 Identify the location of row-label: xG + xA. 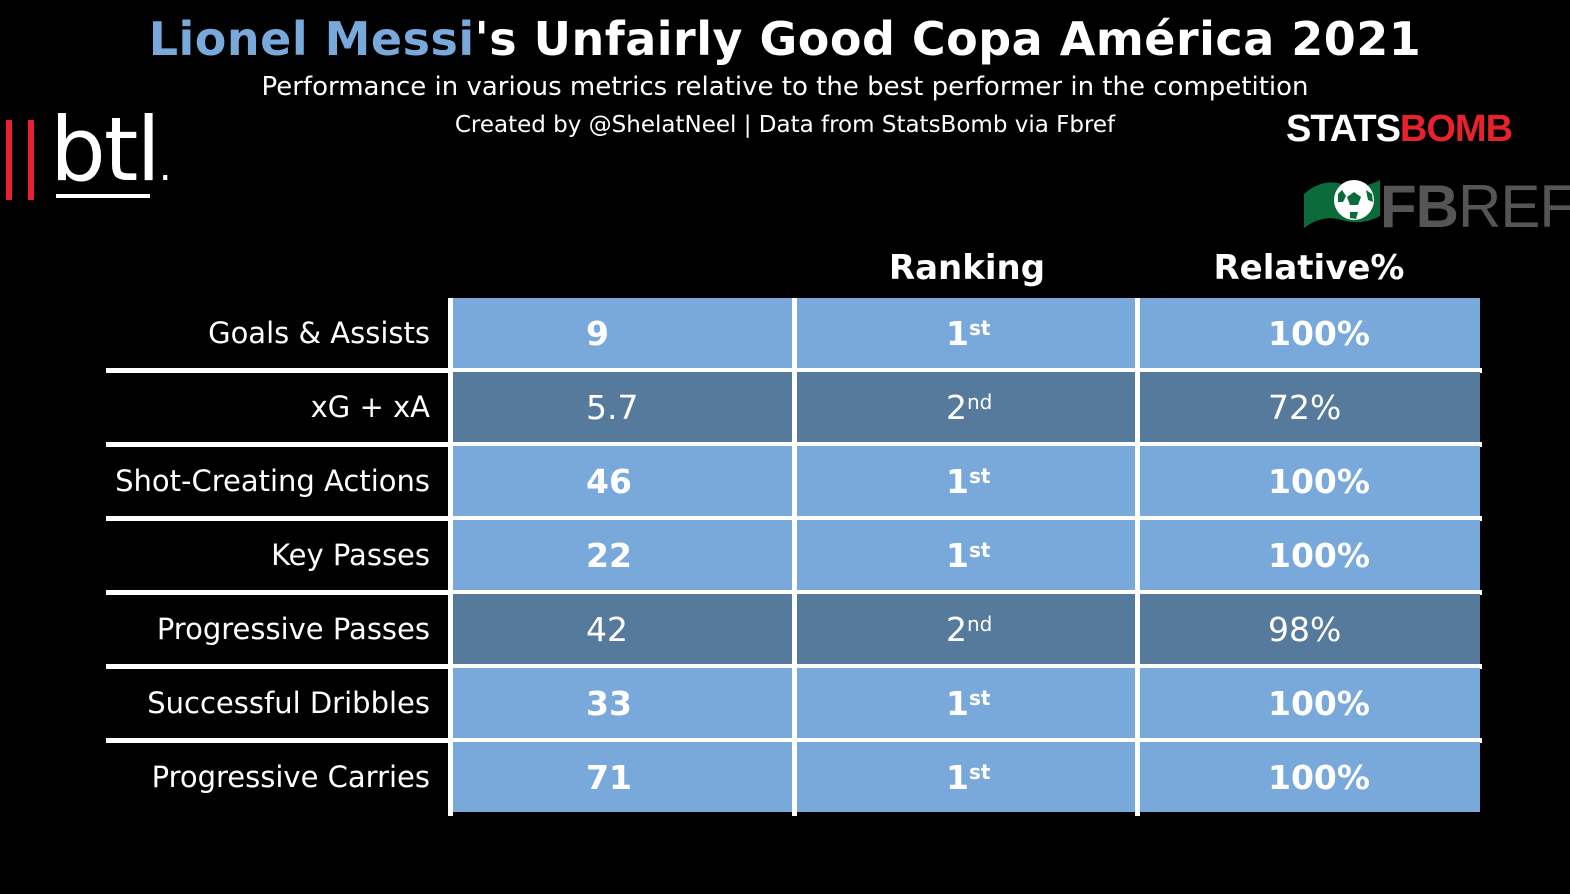
(370, 407).